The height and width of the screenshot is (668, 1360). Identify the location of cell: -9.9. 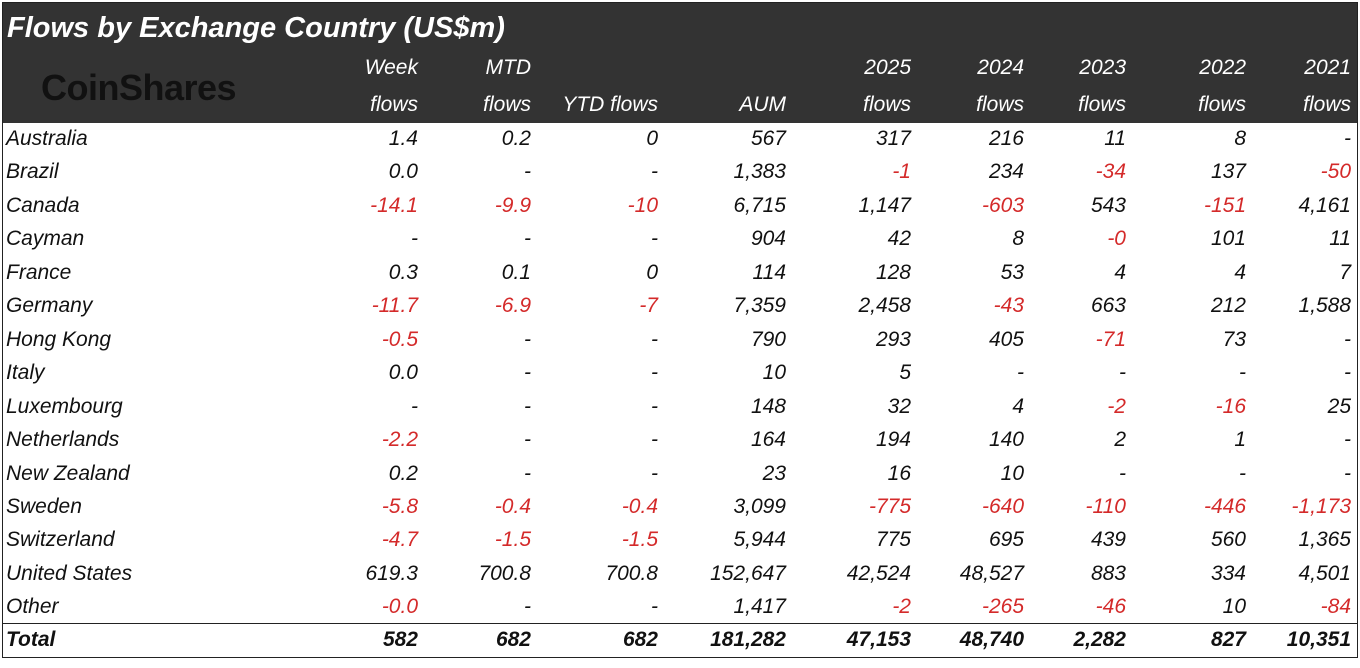
(512, 205).